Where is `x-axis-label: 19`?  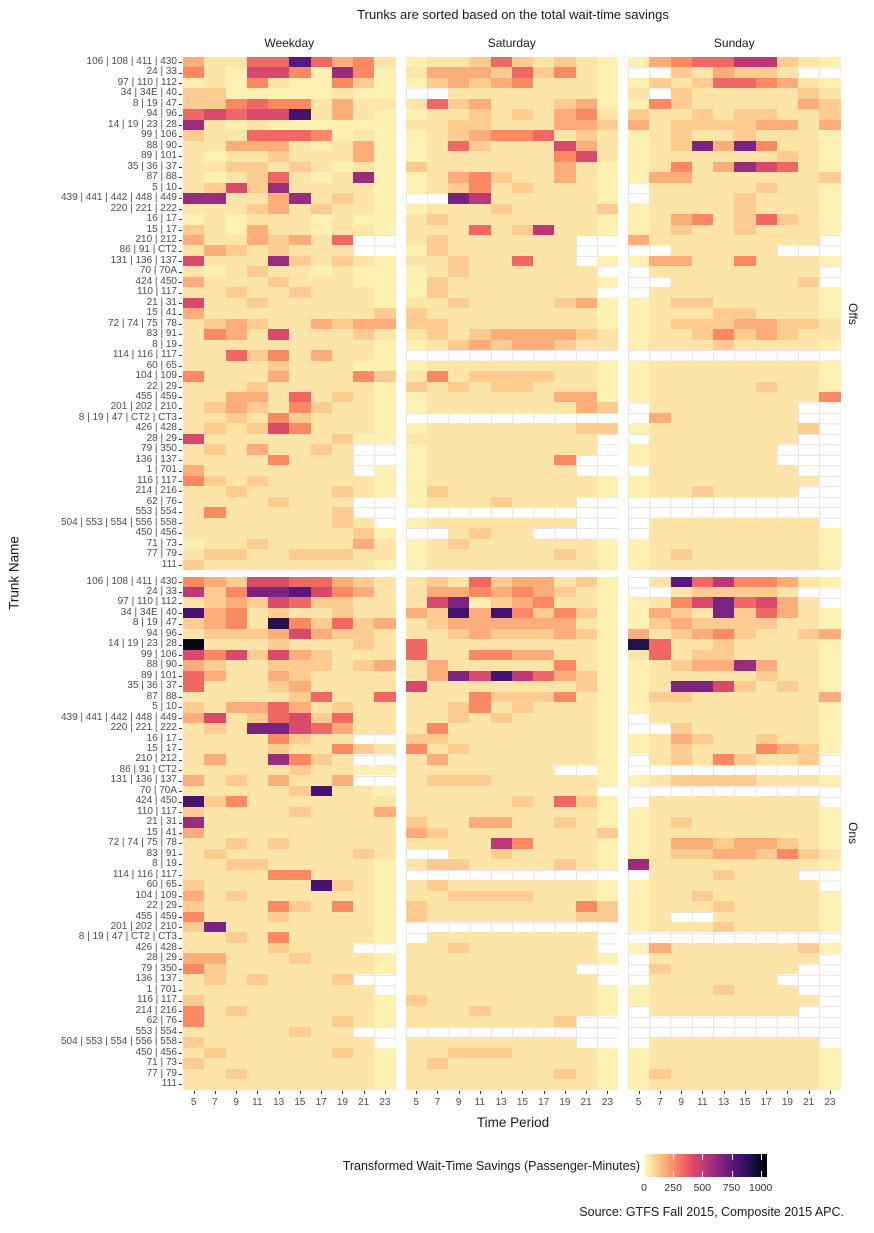 x-axis-label: 19 is located at coordinates (787, 1102).